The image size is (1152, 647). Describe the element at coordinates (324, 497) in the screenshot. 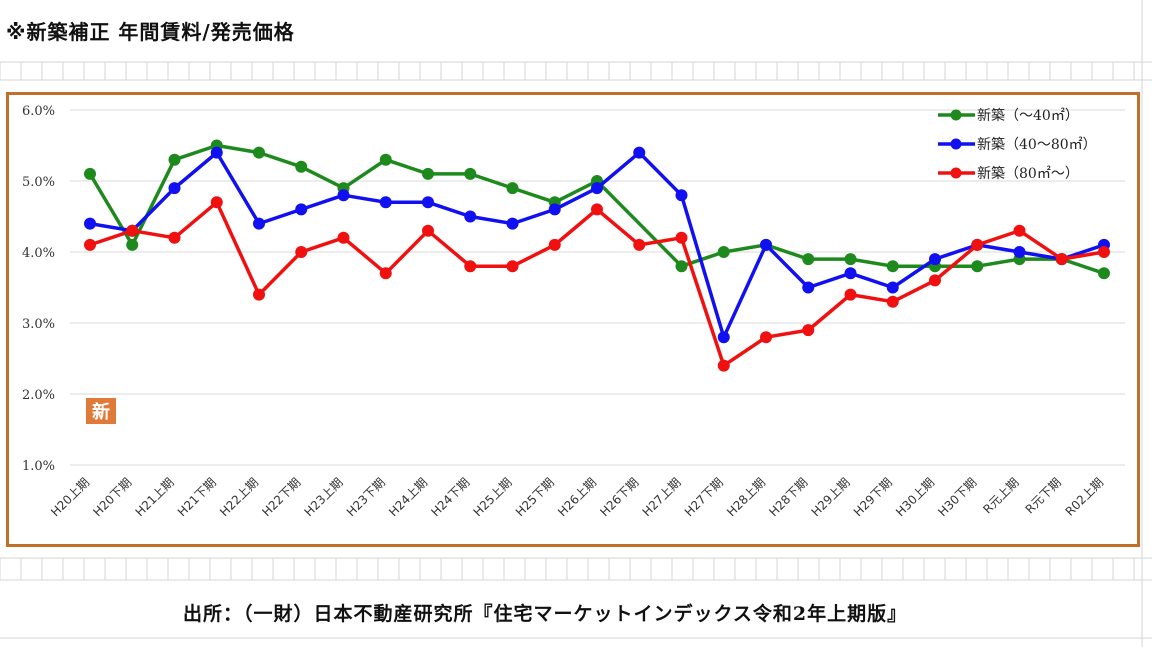

I see `x-tick-label: H23上期` at that location.